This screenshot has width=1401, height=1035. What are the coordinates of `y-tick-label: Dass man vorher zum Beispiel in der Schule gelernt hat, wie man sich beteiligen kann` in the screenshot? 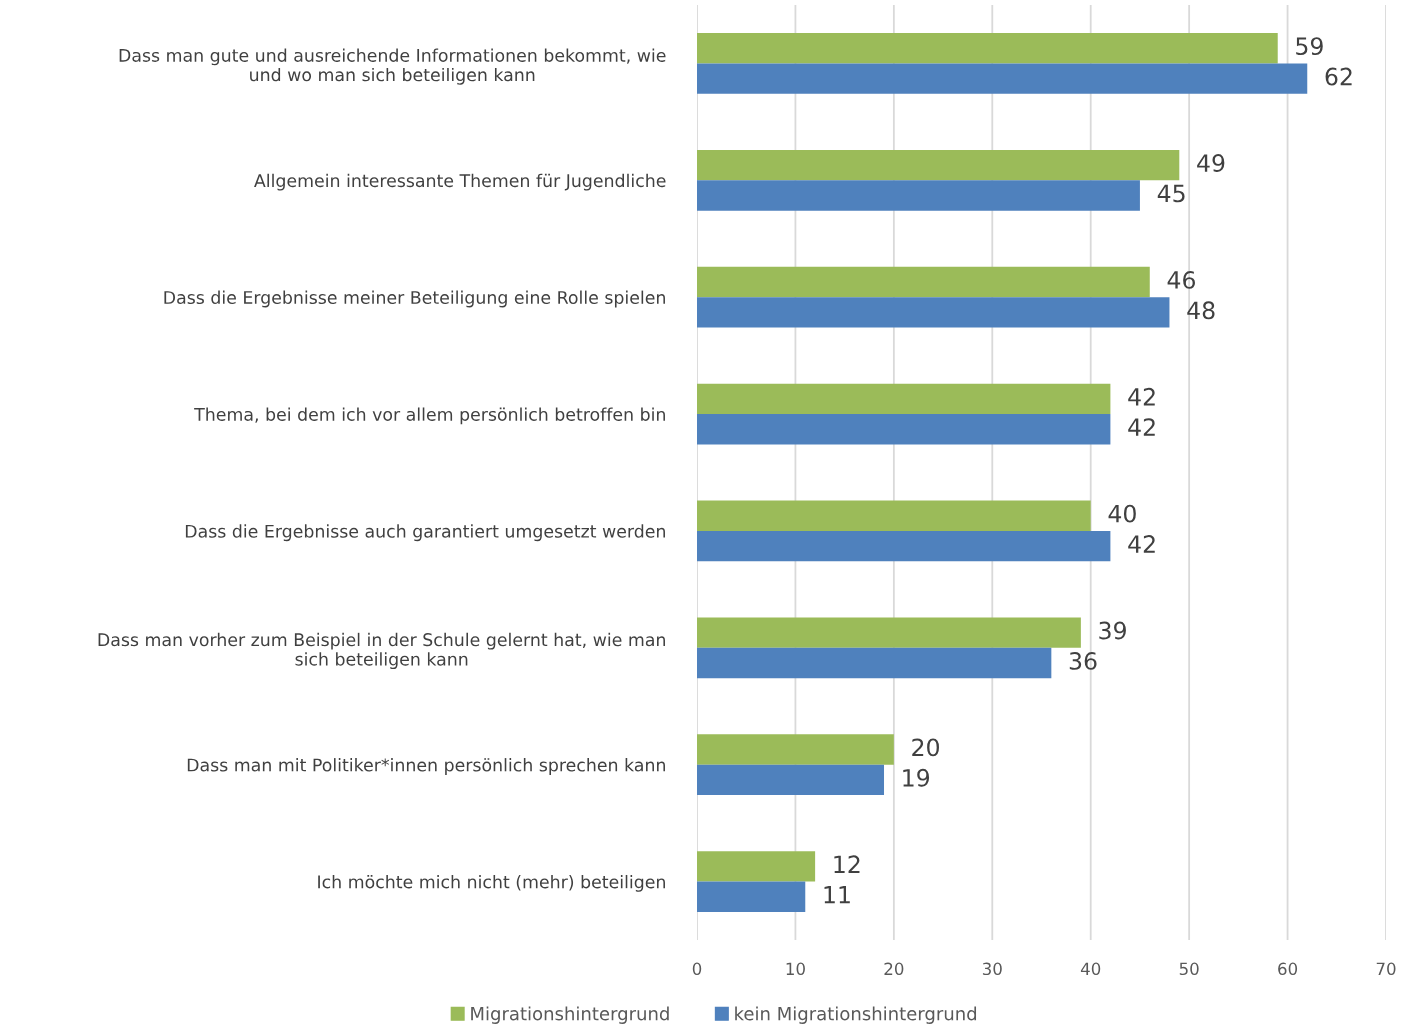 It's located at (381, 651).